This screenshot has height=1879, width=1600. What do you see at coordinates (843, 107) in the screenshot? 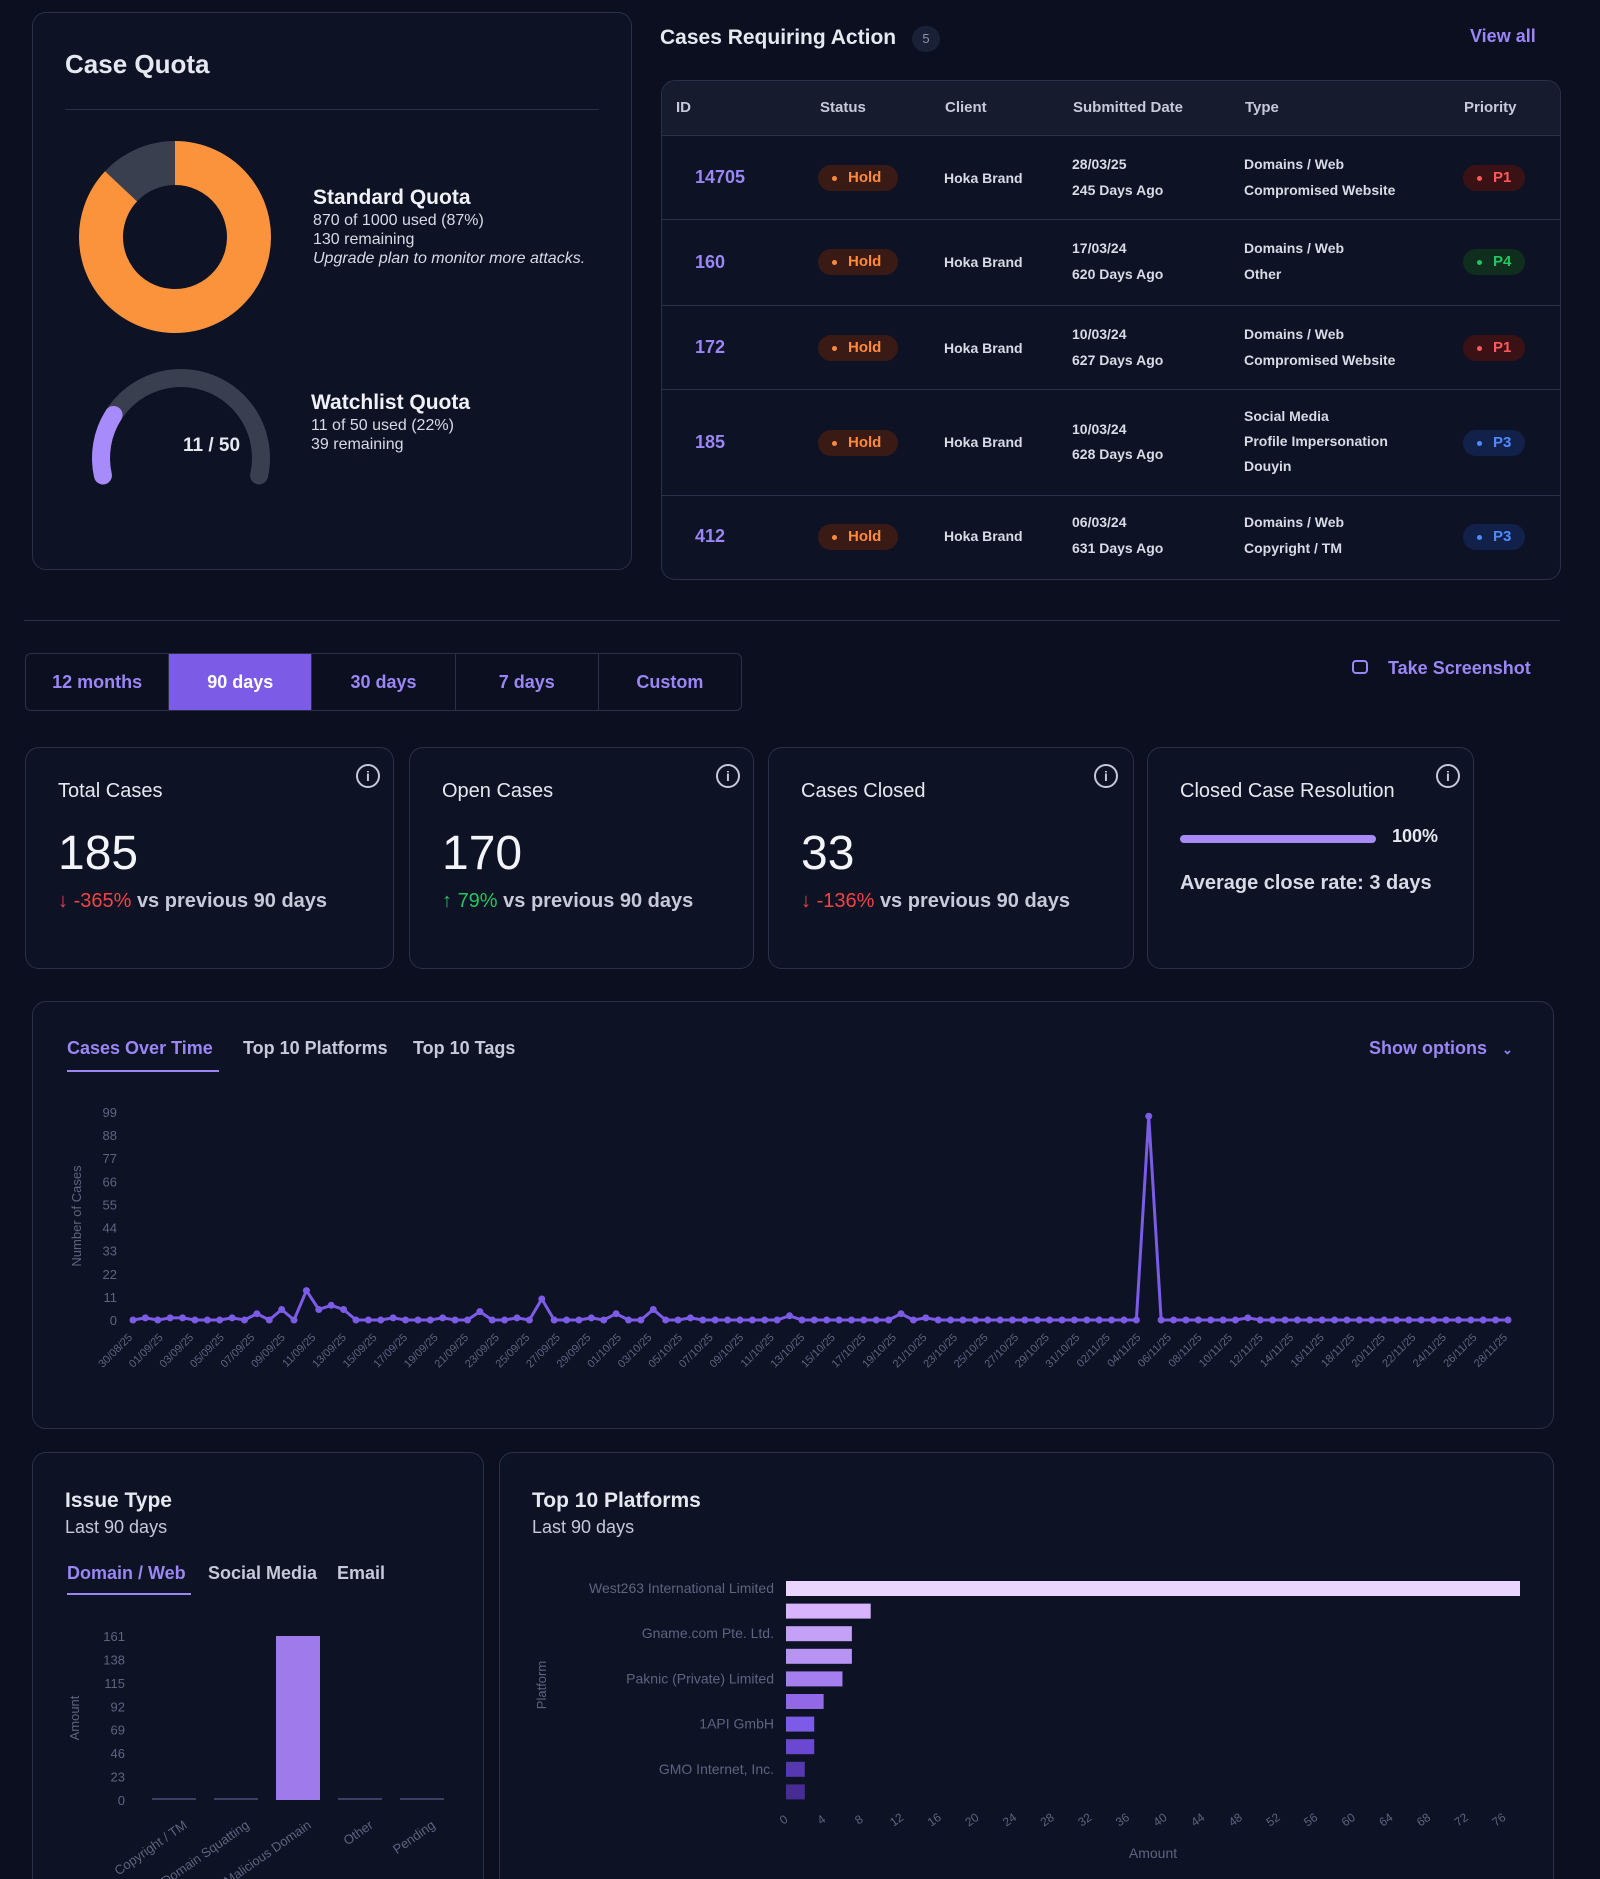
I see `column-header-status: Status` at bounding box center [843, 107].